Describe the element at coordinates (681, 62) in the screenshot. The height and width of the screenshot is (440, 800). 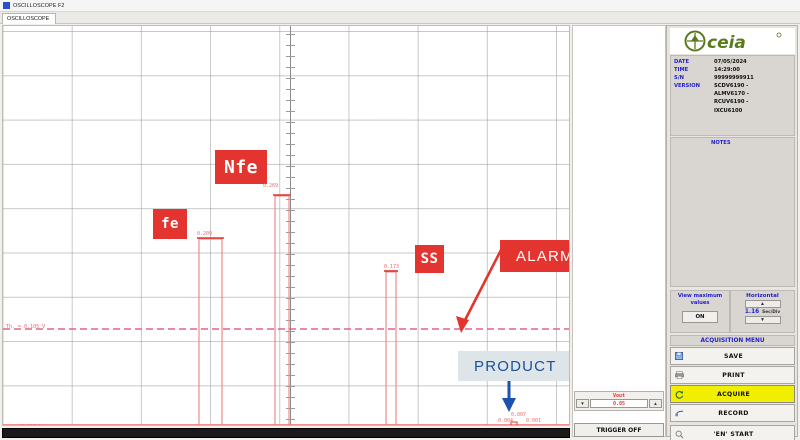
I see `info-key-date: DATE` at that location.